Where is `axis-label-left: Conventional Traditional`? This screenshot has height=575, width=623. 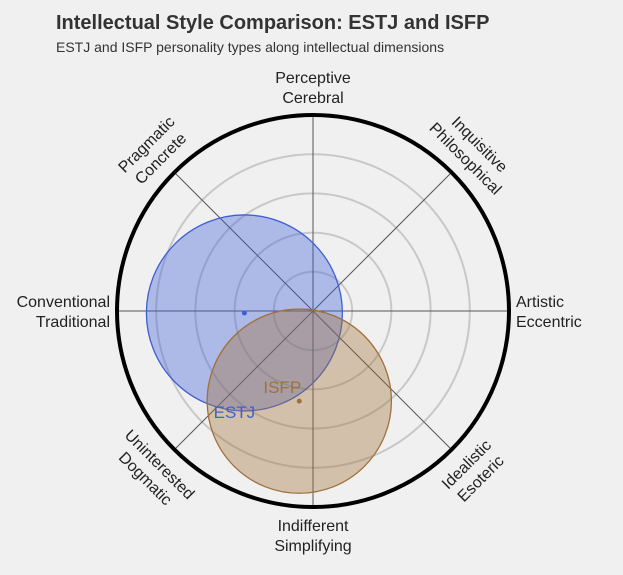
axis-label-left: Conventional Traditional is located at coordinates (63, 312).